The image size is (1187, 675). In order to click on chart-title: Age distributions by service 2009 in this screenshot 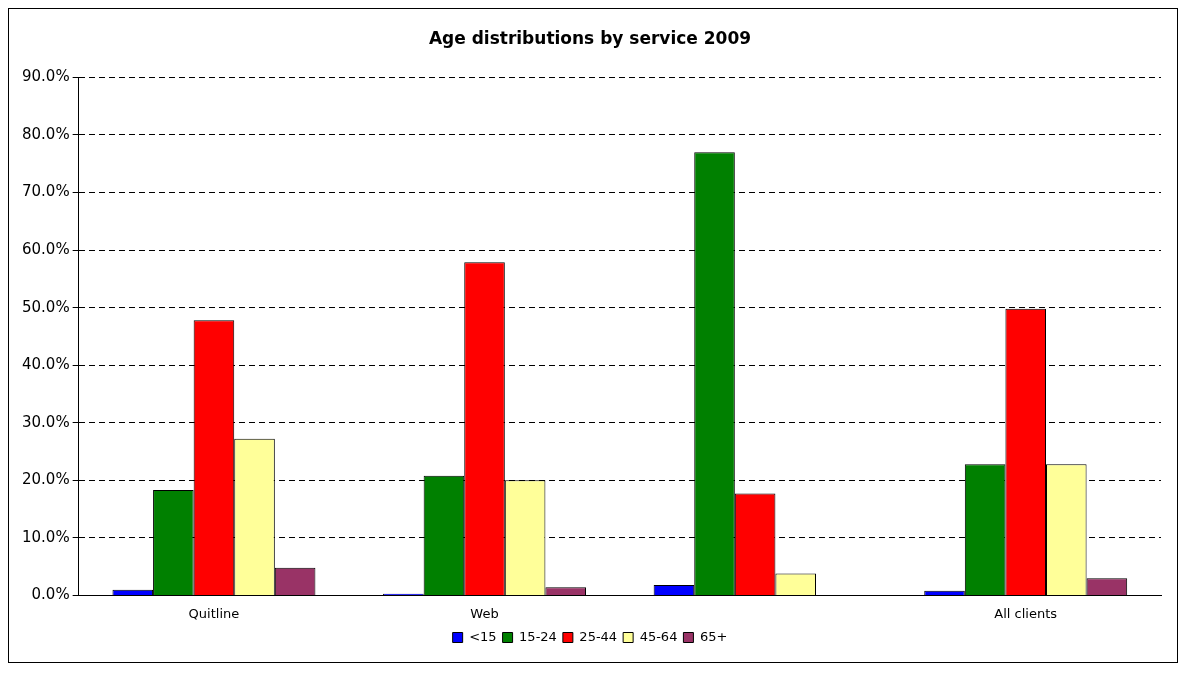, I will do `click(590, 37)`.